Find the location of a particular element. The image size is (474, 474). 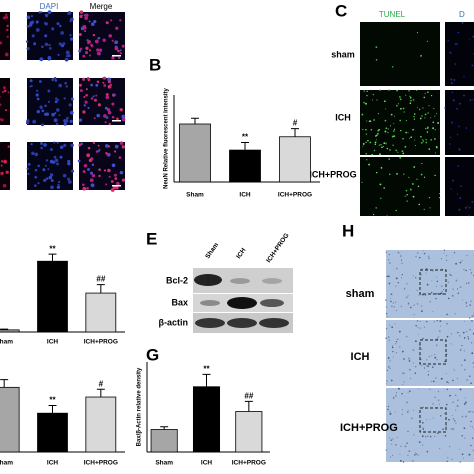

x-tick-label: ICH+PROG is located at coordinates (101, 463).